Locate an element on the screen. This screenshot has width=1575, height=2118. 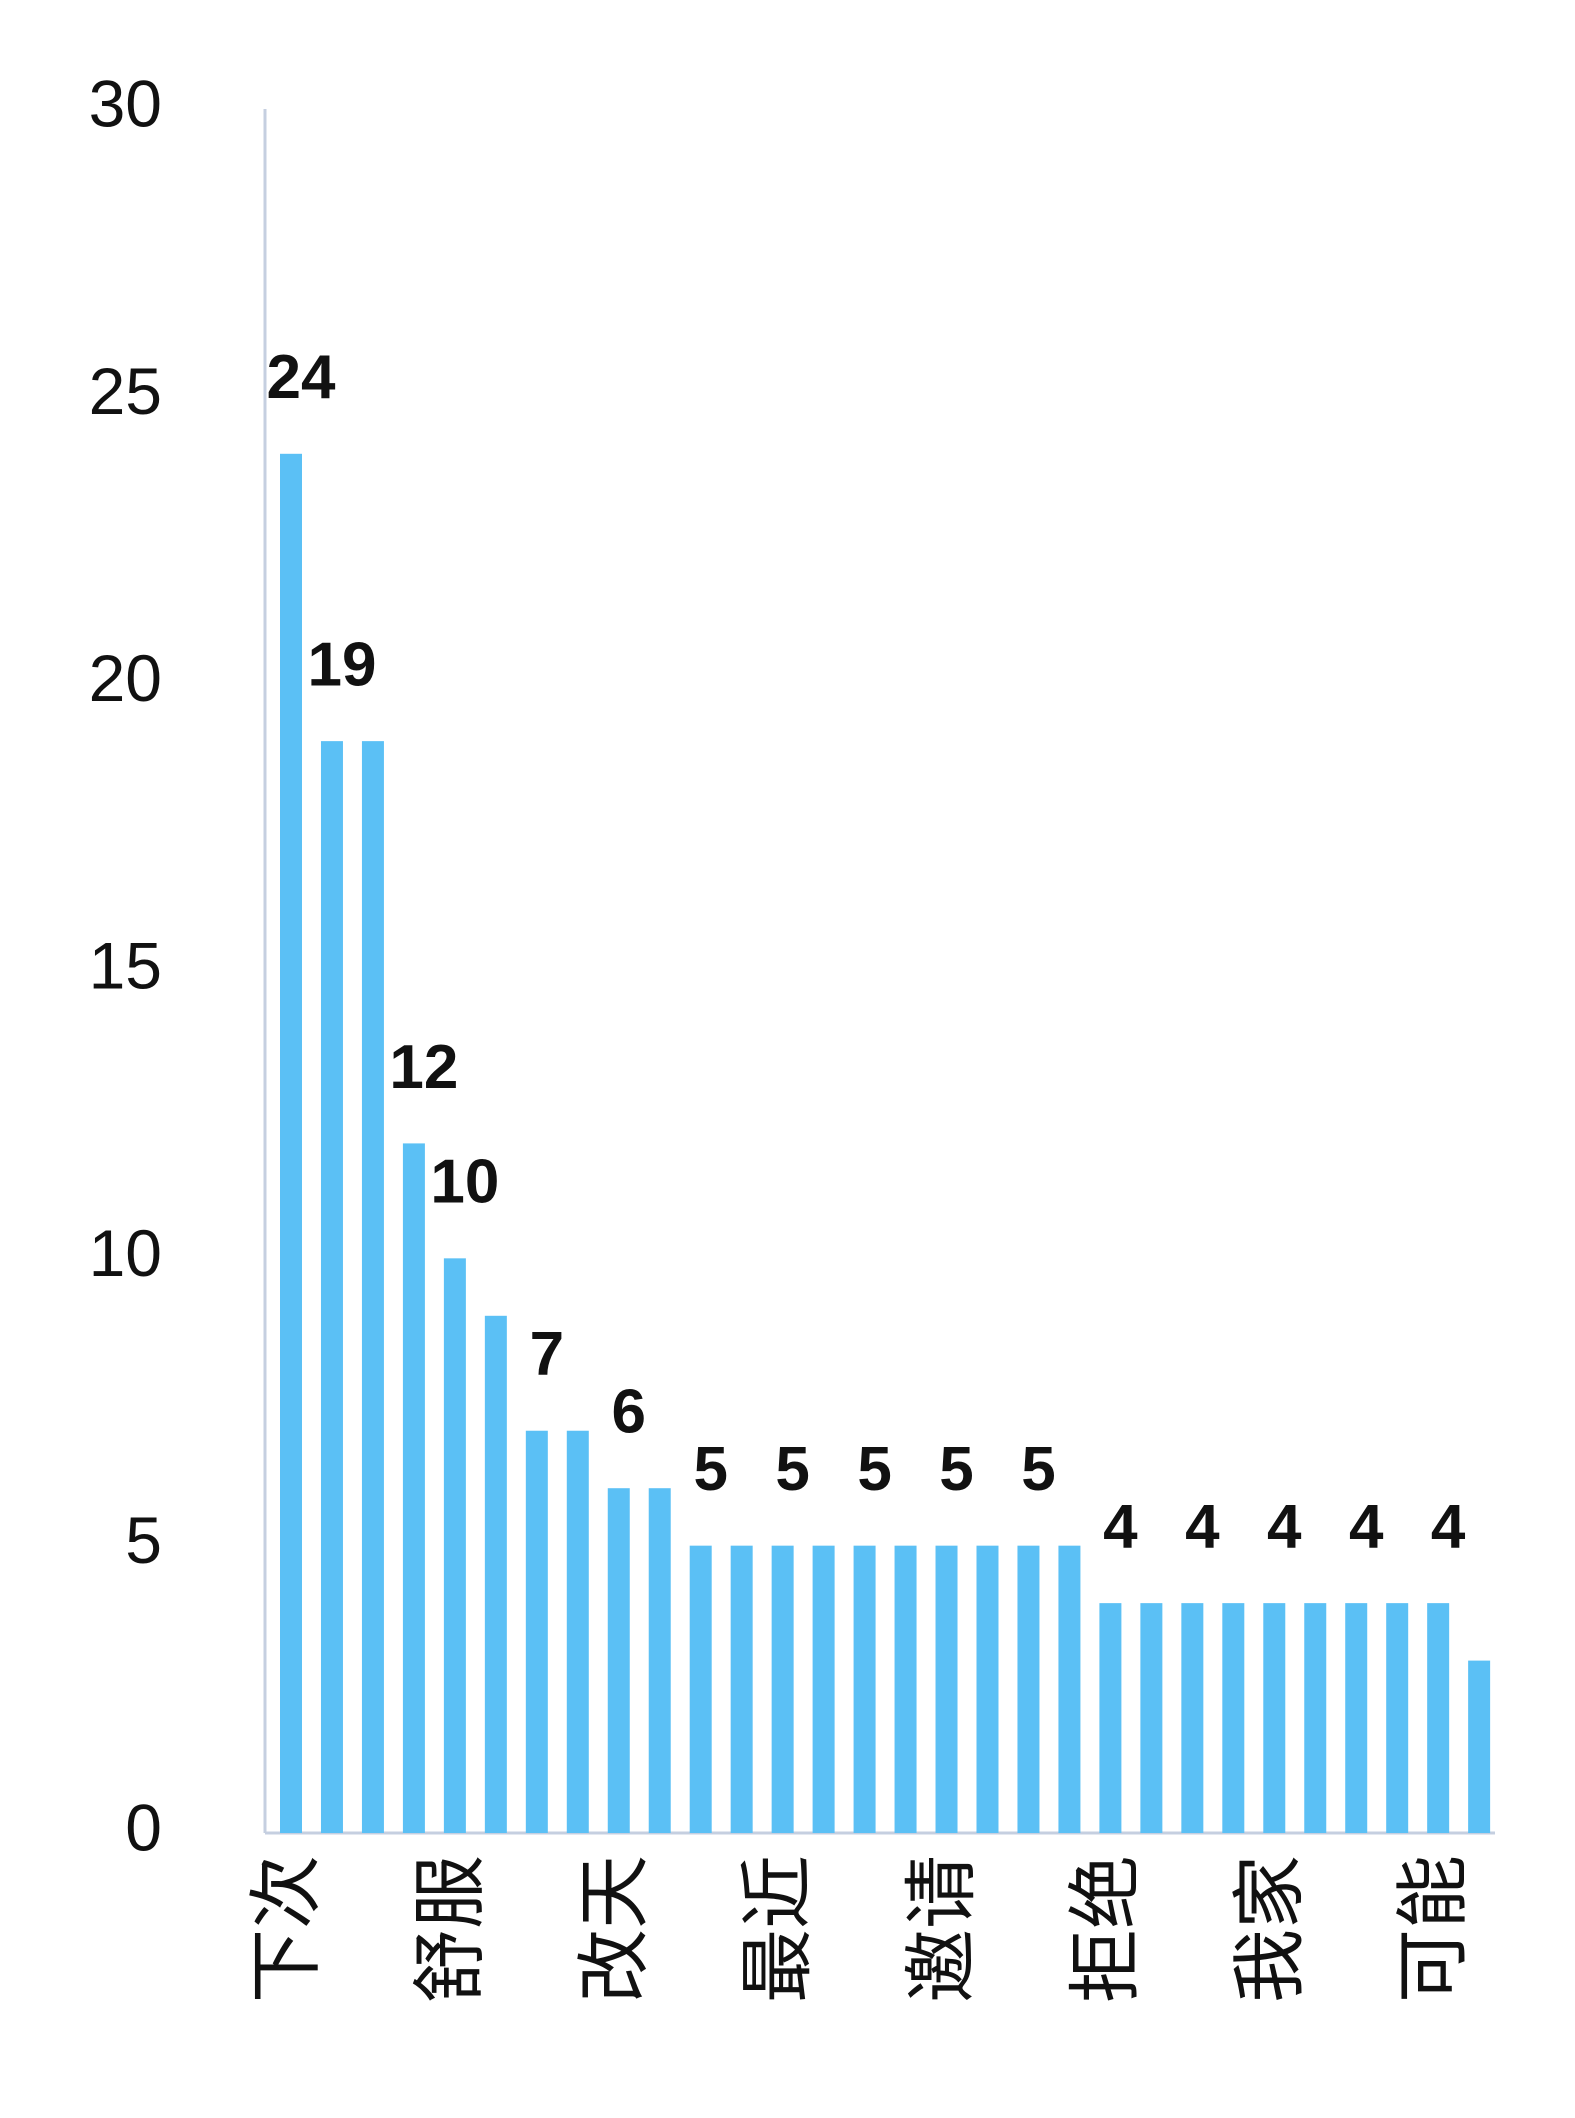
data-label: 6 is located at coordinates (629, 1412).